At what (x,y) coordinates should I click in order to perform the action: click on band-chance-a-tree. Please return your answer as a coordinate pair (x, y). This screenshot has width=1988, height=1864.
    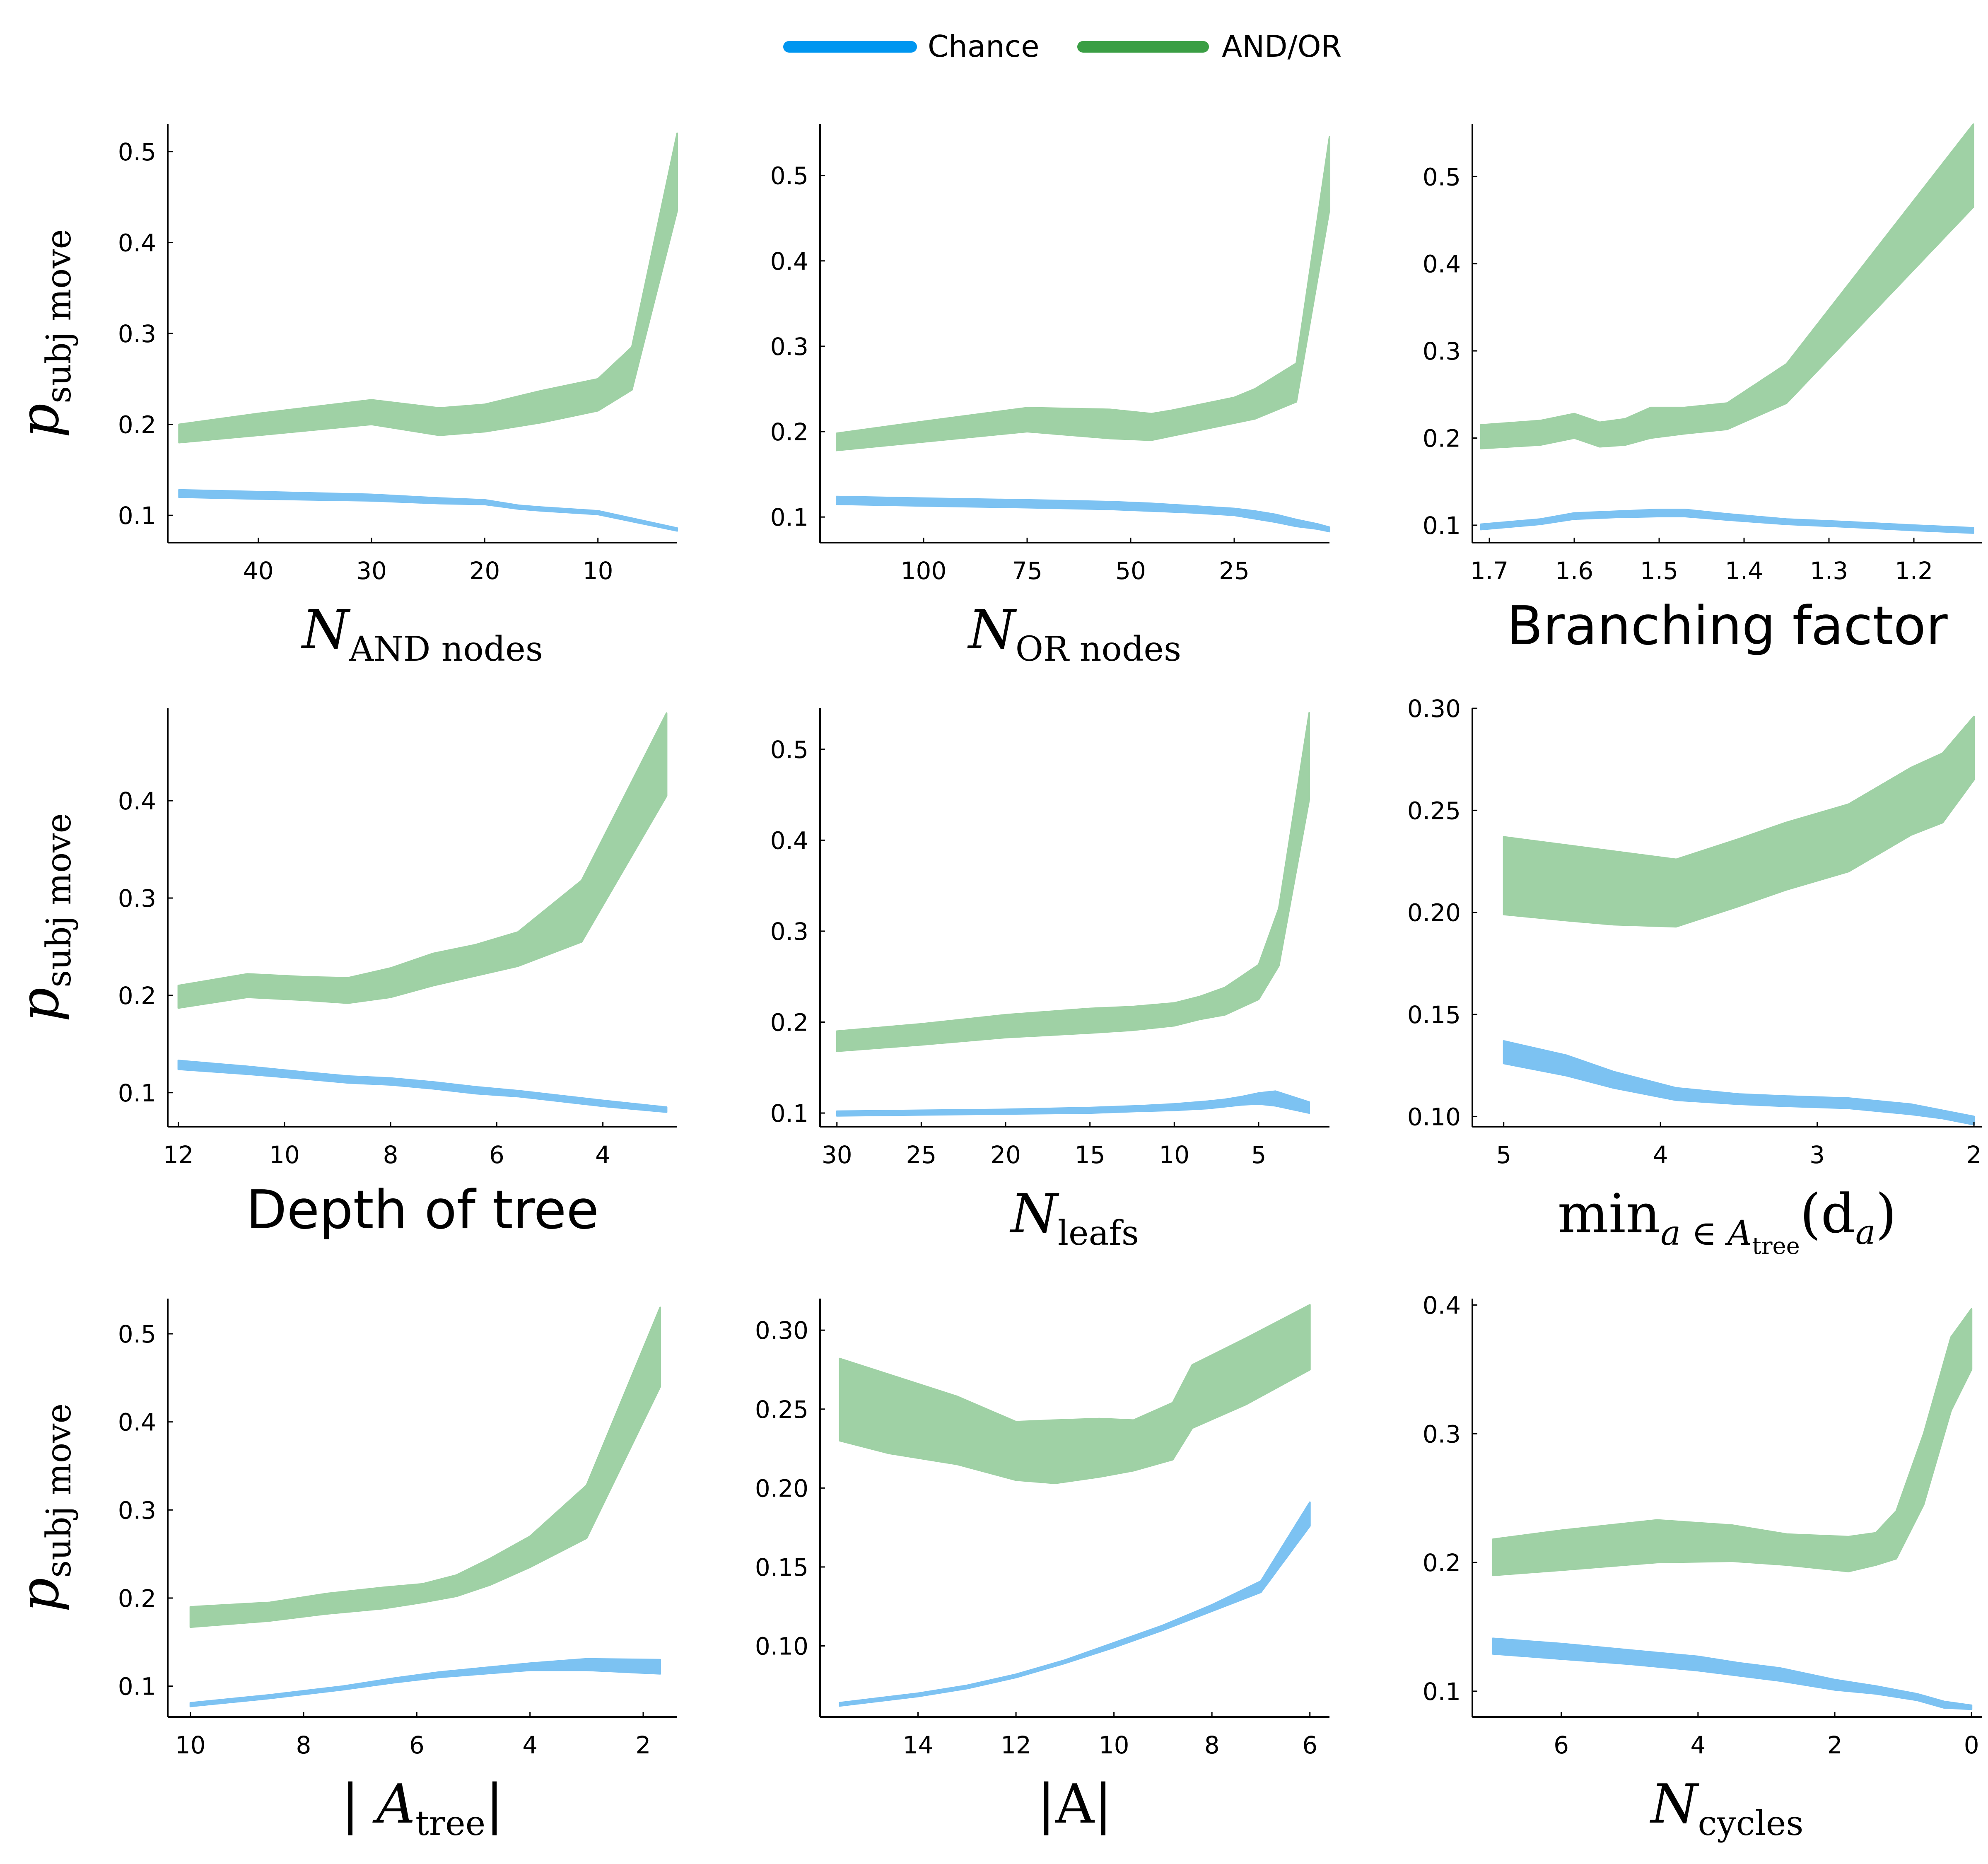
    Looking at the image, I should click on (425, 1682).